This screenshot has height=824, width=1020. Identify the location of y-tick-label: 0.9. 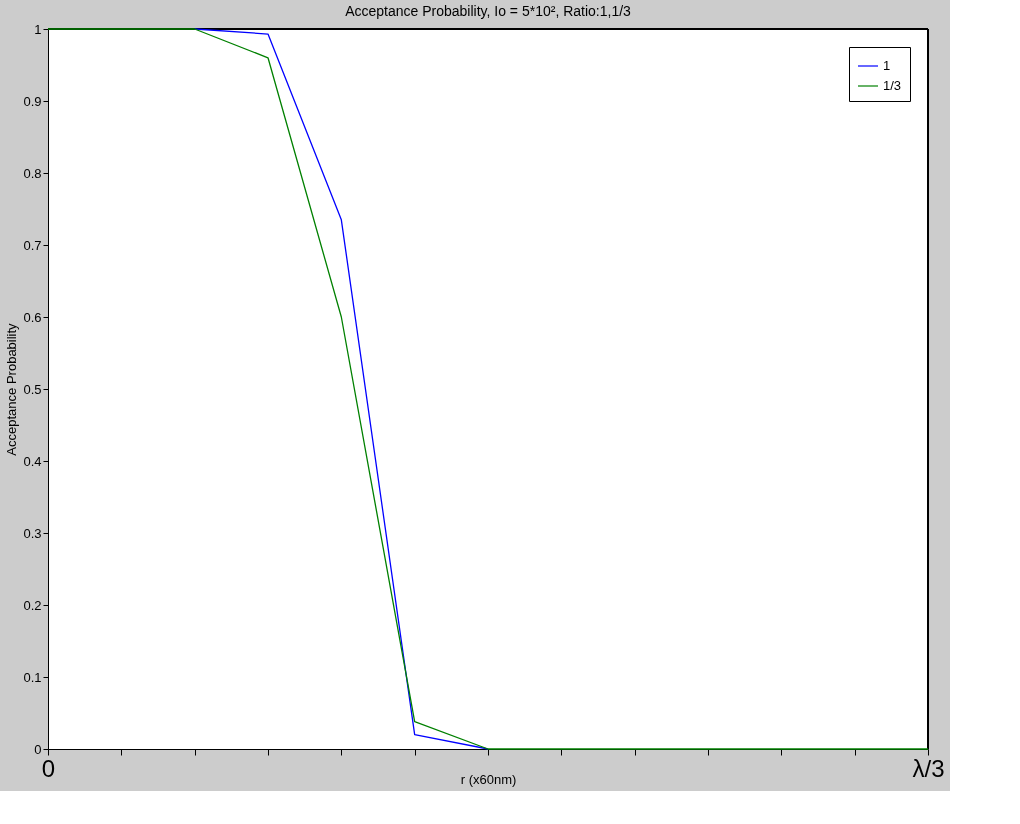
(32, 101).